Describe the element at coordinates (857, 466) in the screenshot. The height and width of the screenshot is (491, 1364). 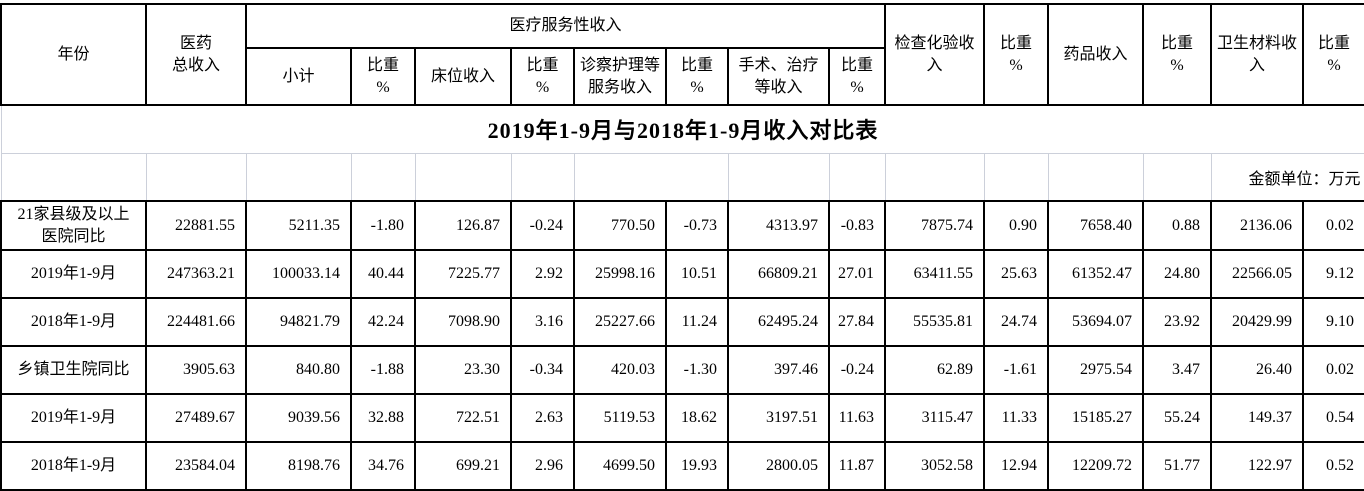
I see `data-cell: 11.87` at that location.